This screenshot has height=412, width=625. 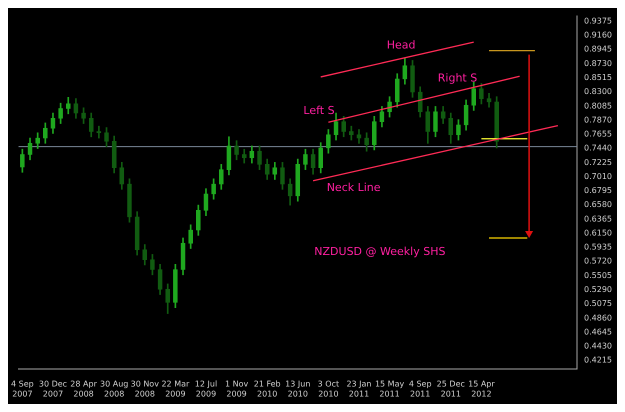 I want to click on annotation: Right S, so click(x=458, y=77).